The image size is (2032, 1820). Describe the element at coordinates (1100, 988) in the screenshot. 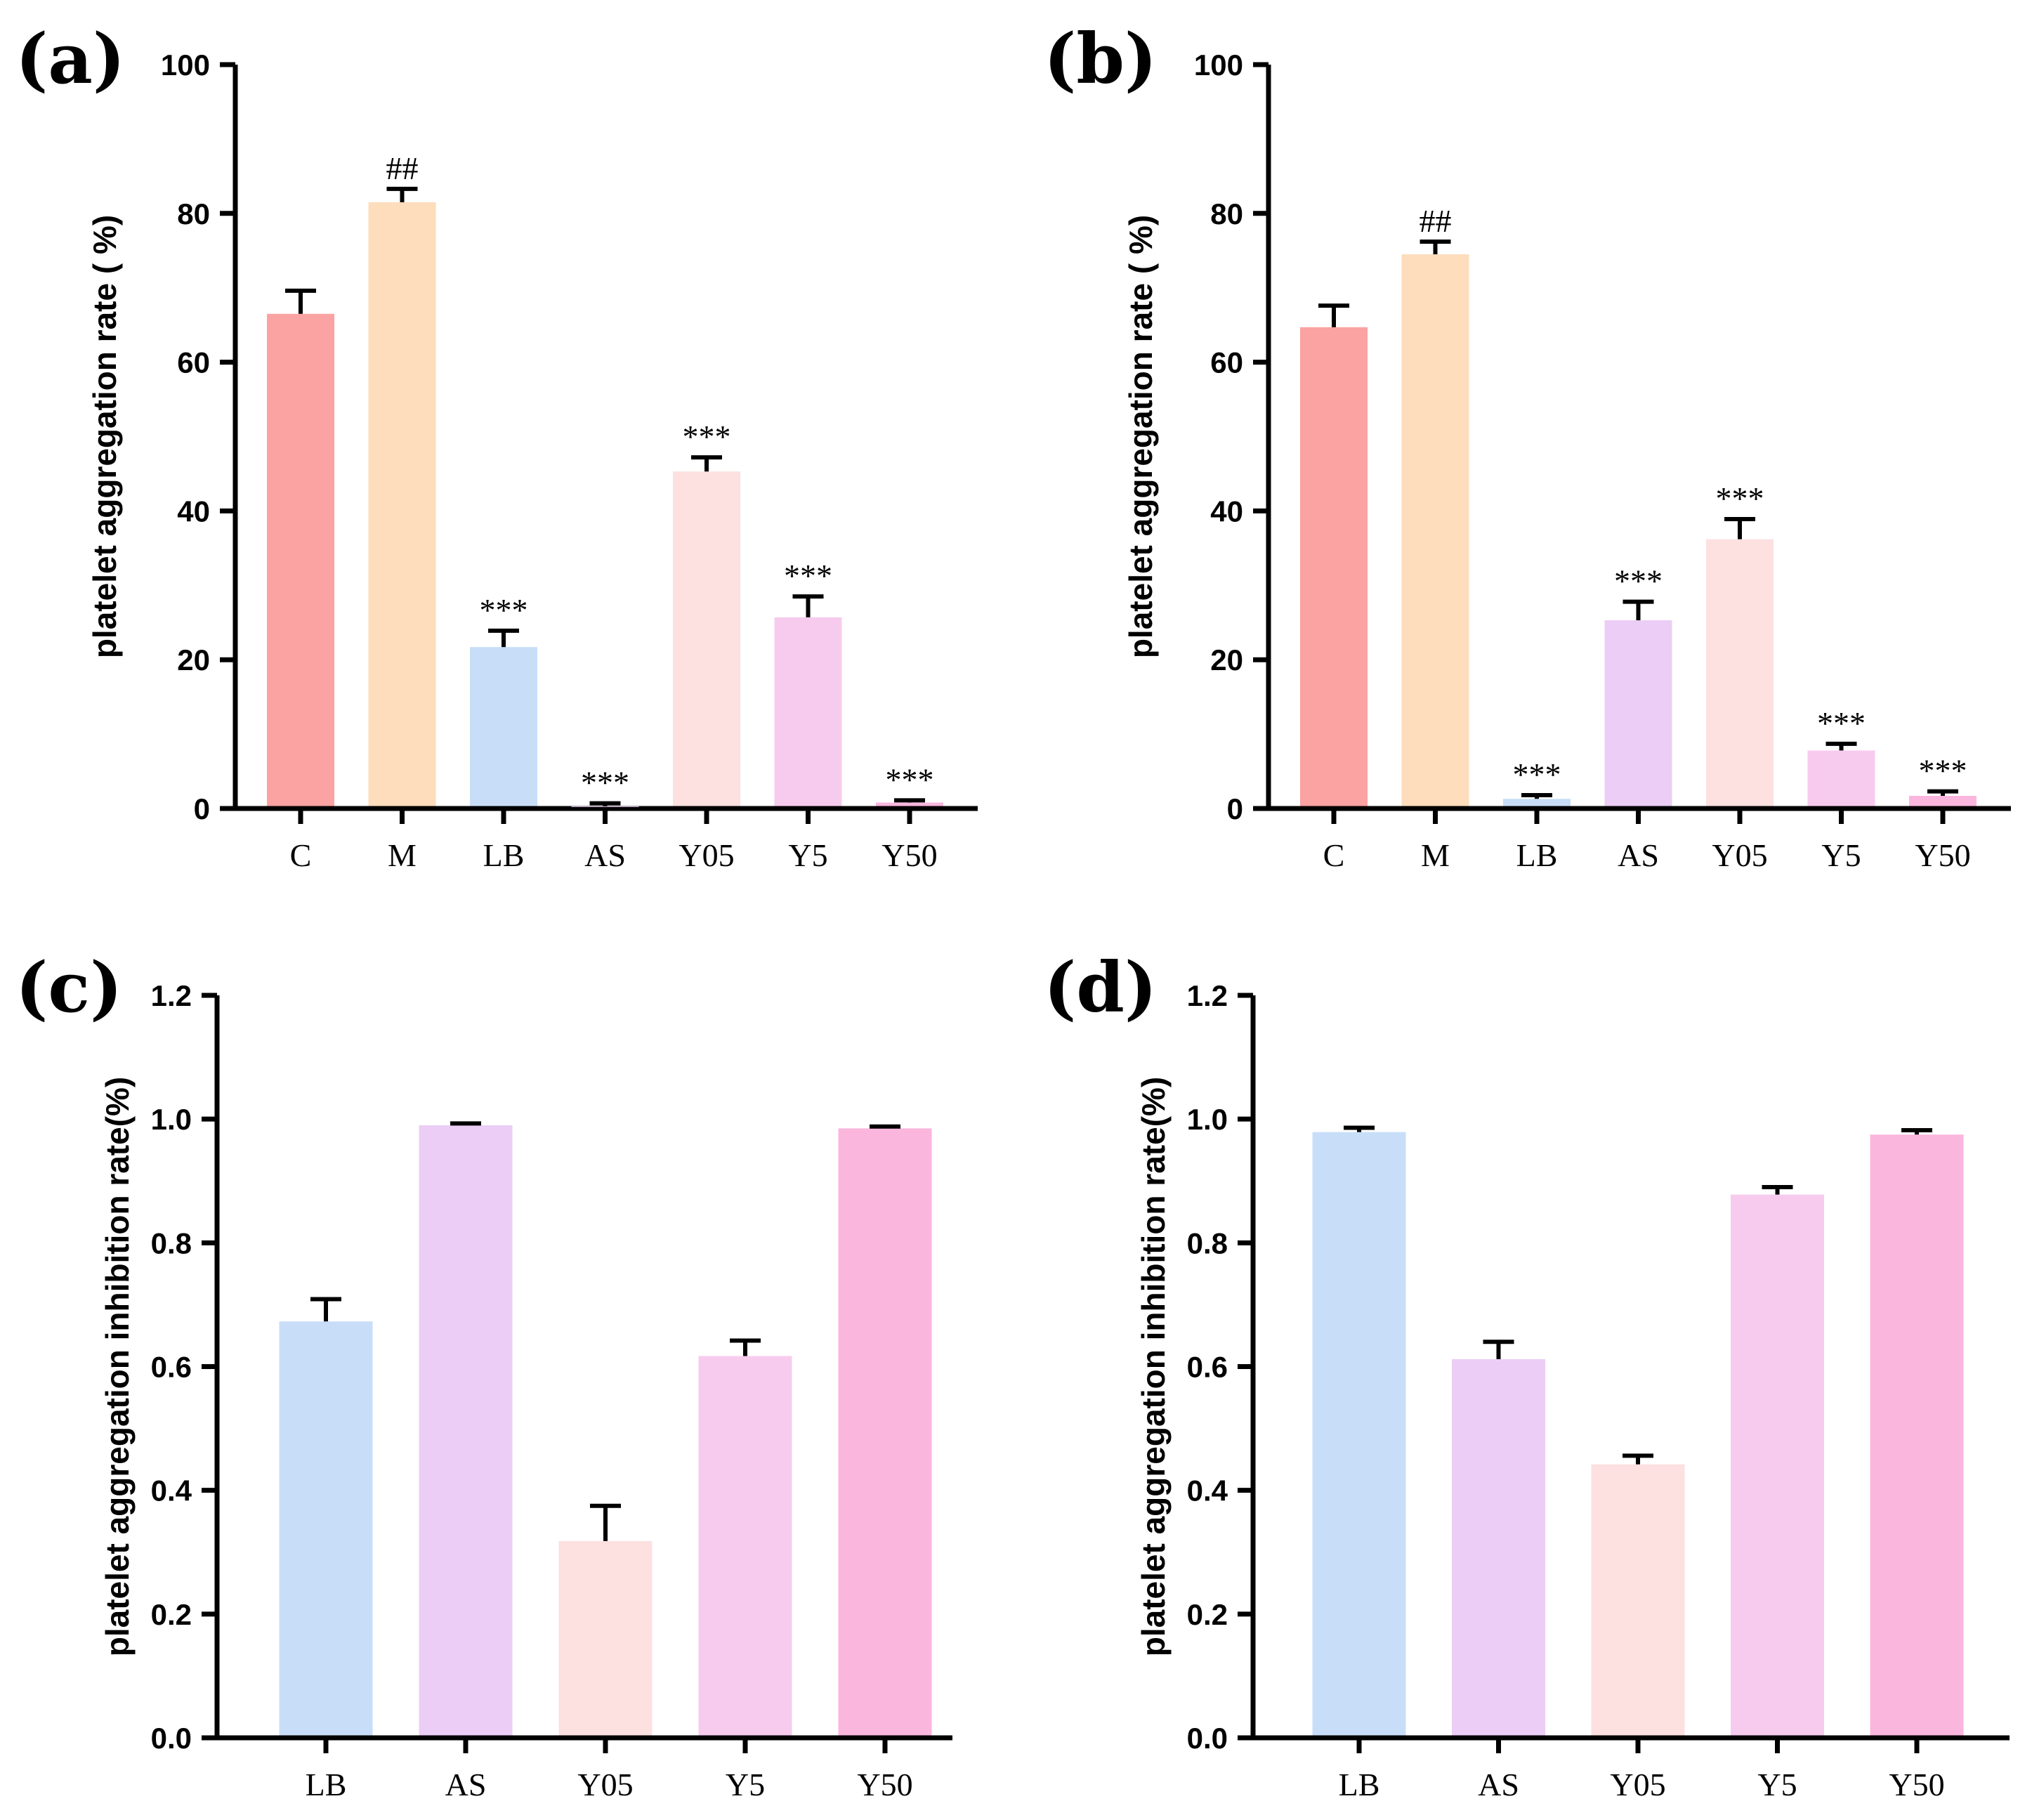

I see `panel-letter: (d)` at that location.